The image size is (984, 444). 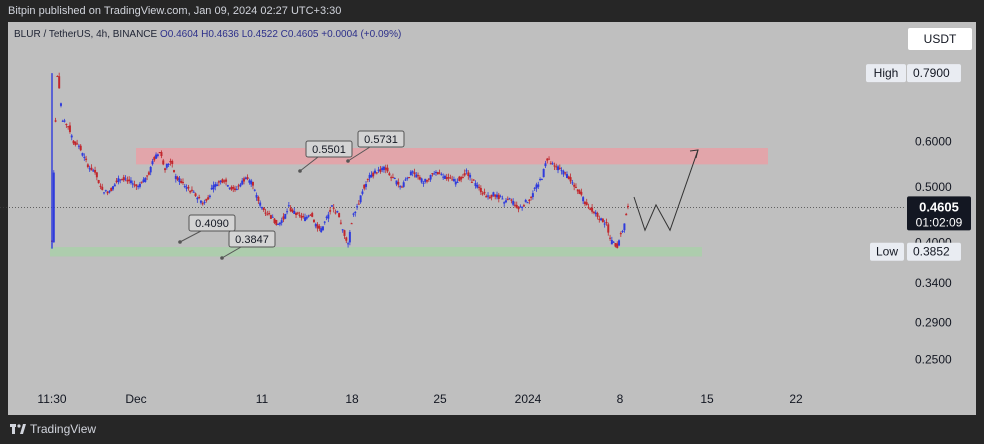 What do you see at coordinates (63, 429) in the screenshot?
I see `footer-brand: TradingView` at bounding box center [63, 429].